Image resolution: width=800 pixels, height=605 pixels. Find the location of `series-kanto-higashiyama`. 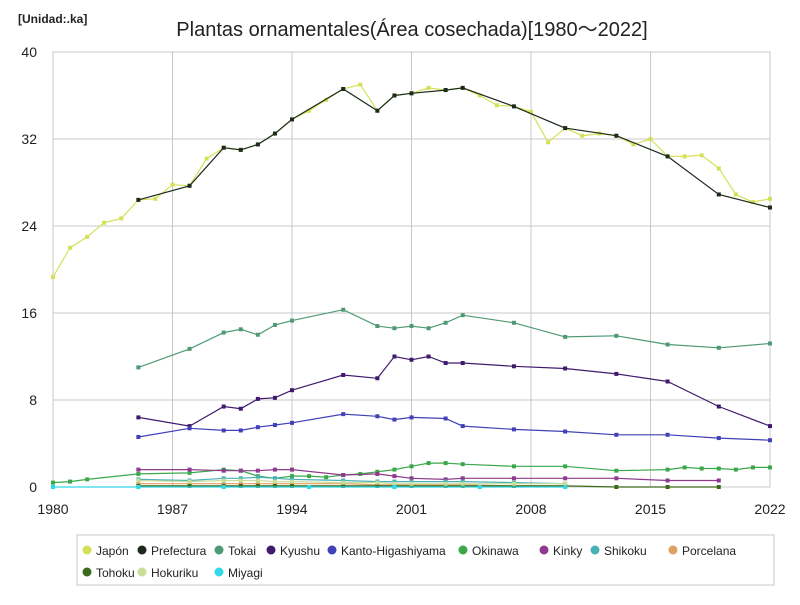

series-kanto-higashiyama is located at coordinates (454, 427).